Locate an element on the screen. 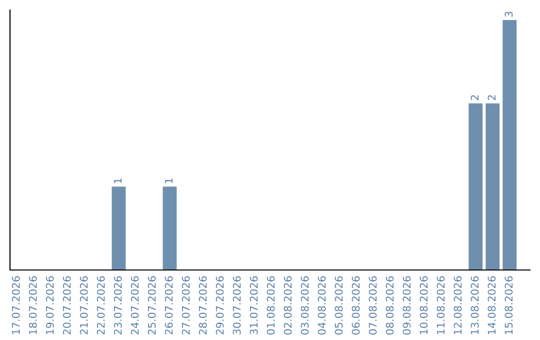 The image size is (540, 340). x-tick-label: 11.08.2026 is located at coordinates (440, 305).